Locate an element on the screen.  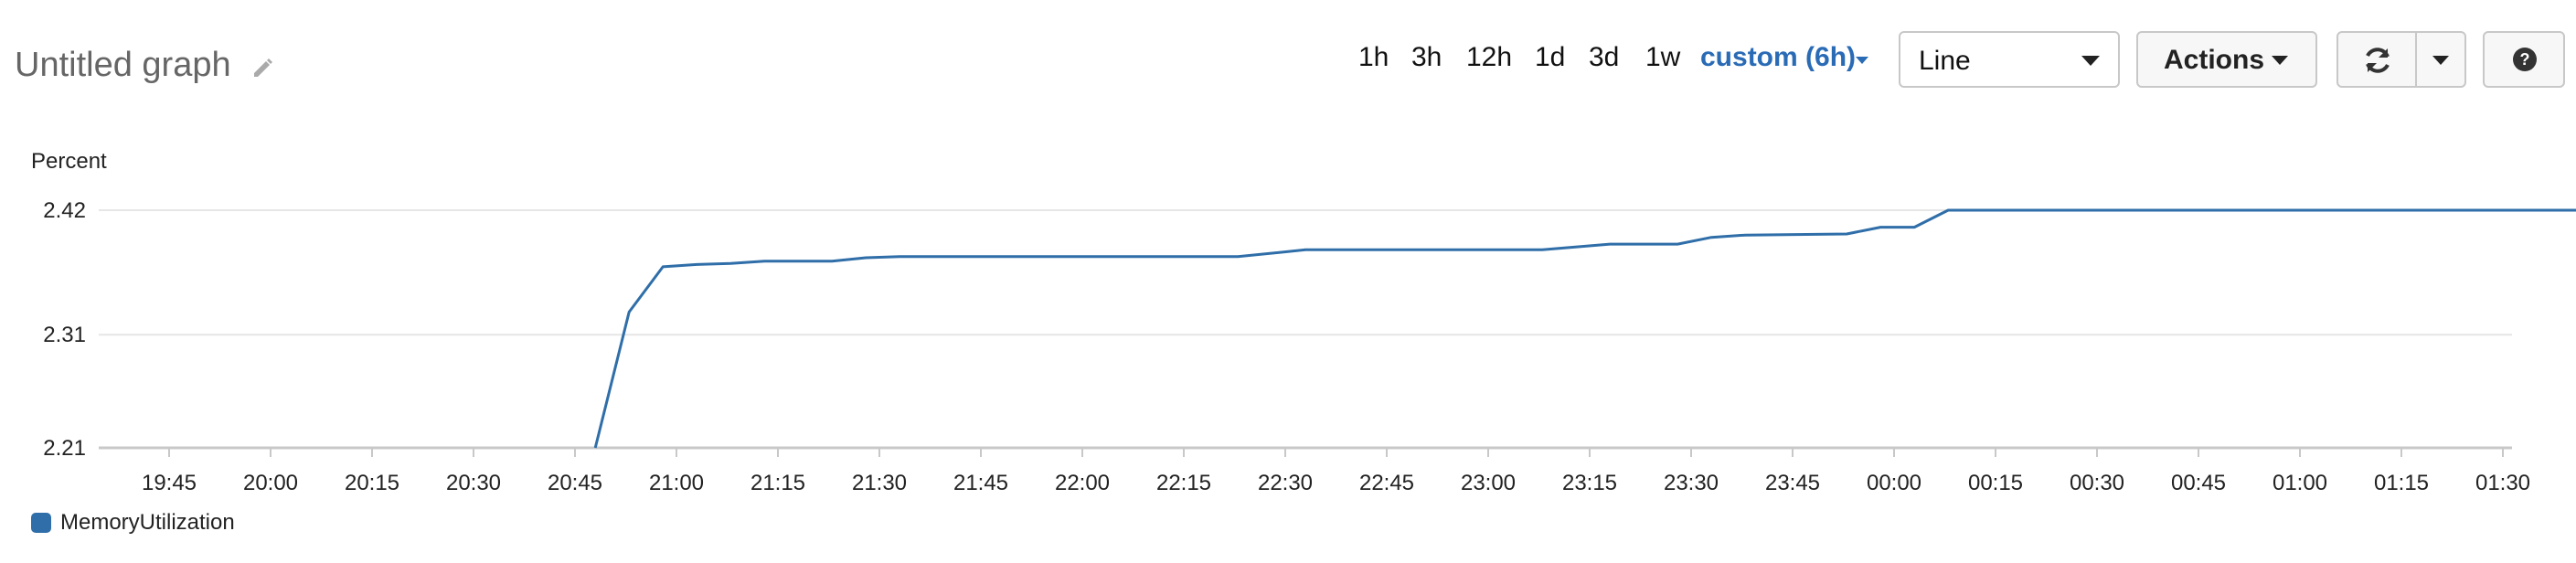
x-tick-label: 23:45 is located at coordinates (1793, 483).